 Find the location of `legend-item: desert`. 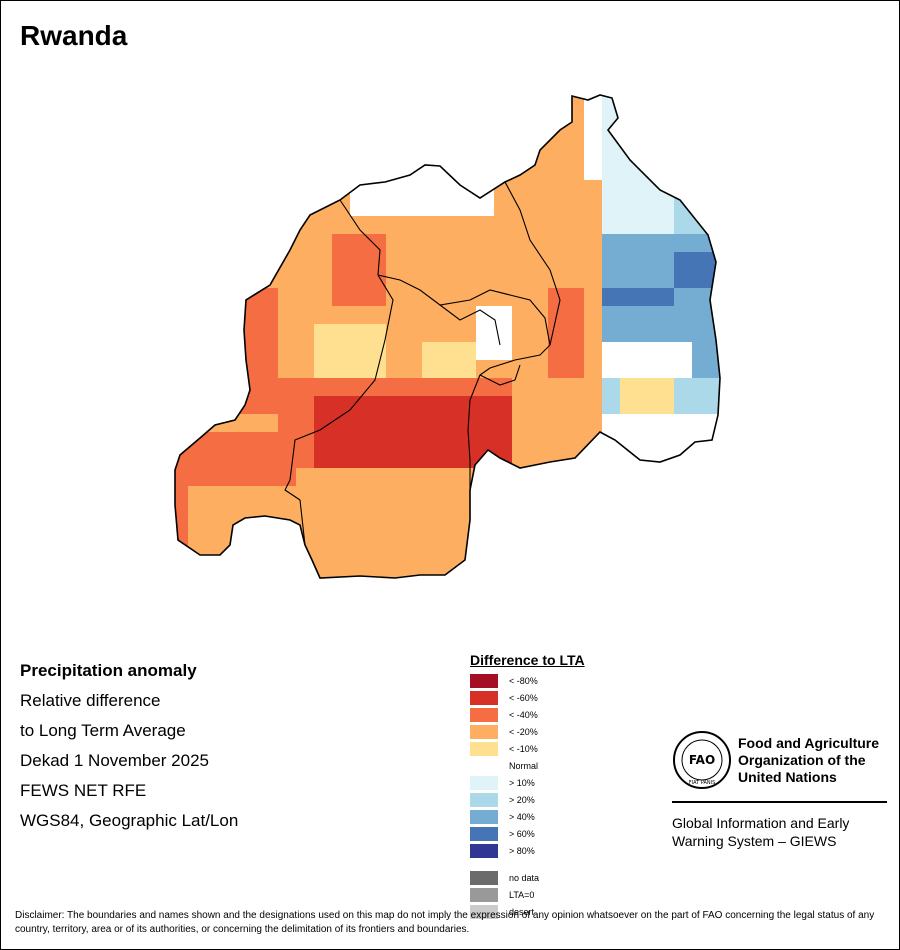

legend-item: desert is located at coordinates (527, 911).